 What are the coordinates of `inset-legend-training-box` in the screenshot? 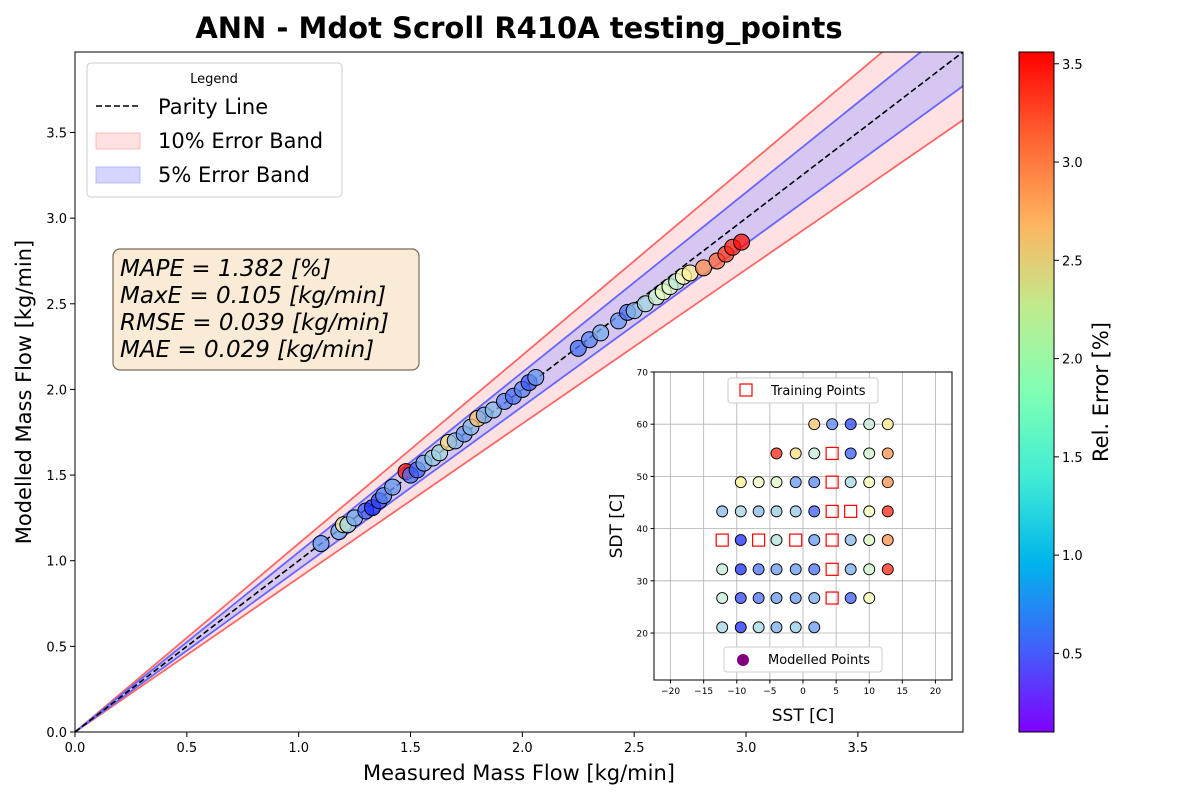 It's located at (803, 390).